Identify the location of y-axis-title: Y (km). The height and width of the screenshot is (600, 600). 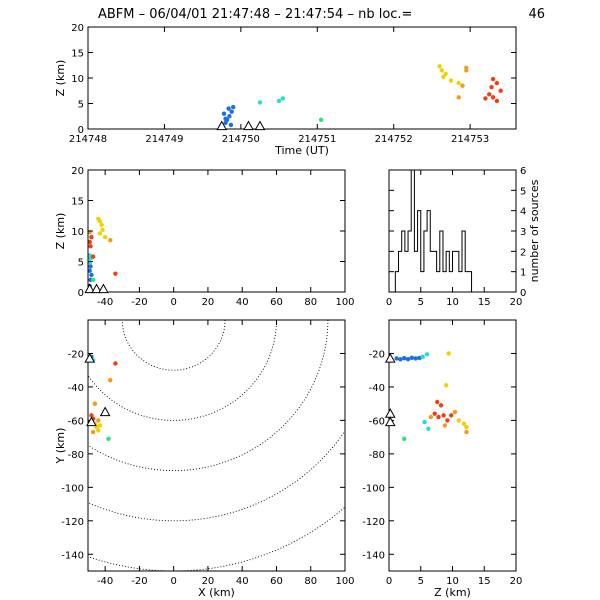
(60, 446).